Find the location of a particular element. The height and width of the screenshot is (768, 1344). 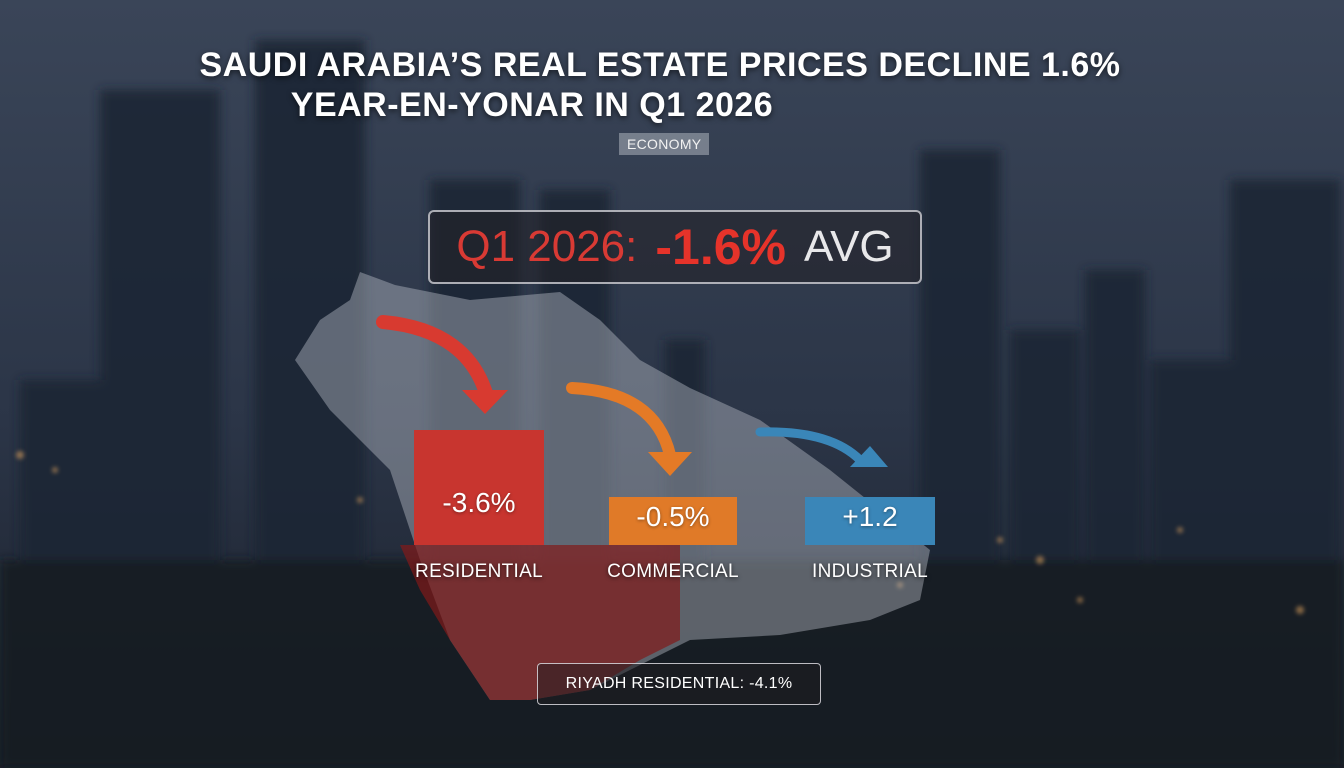

category-label-industrial: INDUSTRIAL is located at coordinates (870, 571).